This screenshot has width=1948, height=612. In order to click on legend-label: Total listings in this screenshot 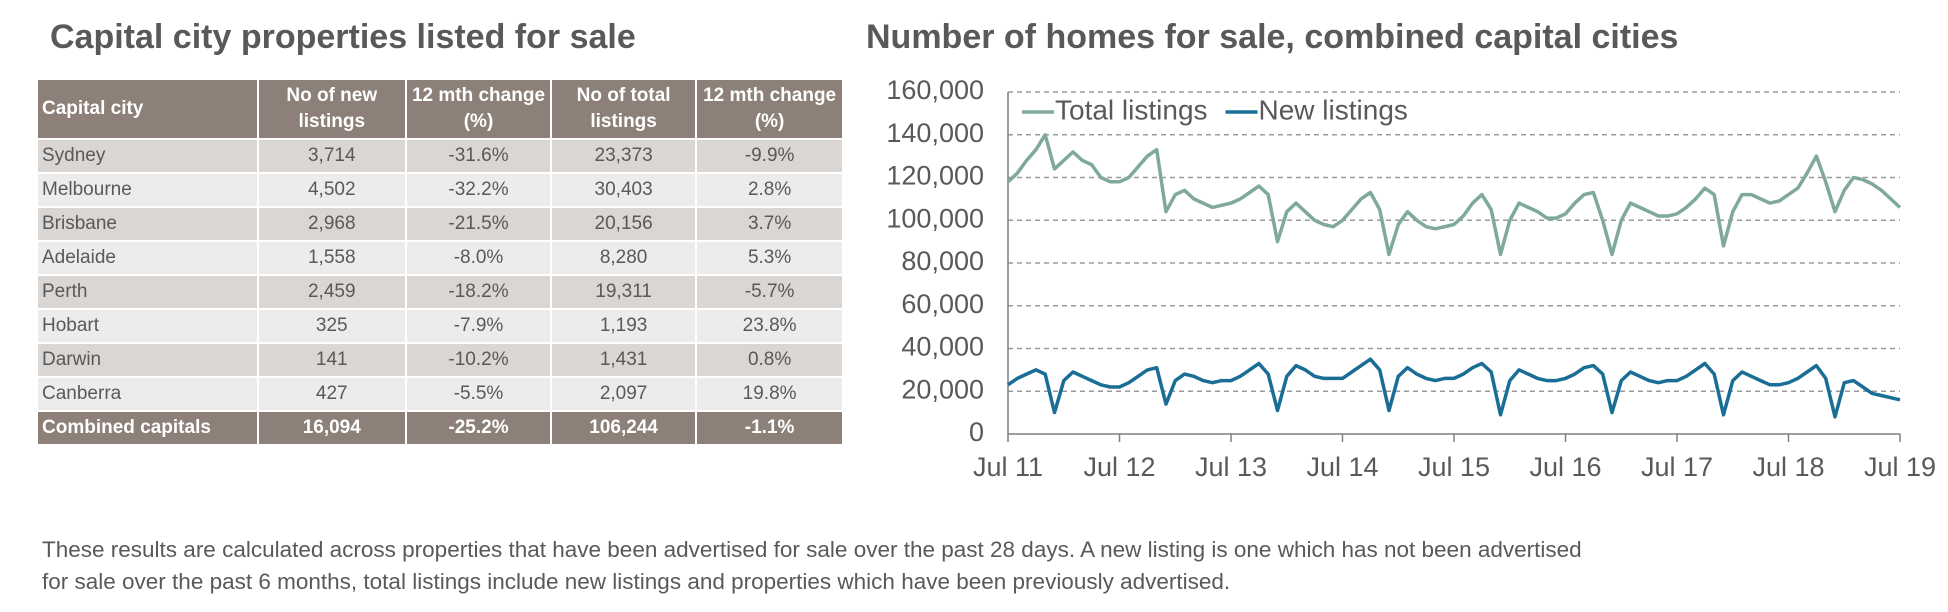, I will do `click(1131, 109)`.